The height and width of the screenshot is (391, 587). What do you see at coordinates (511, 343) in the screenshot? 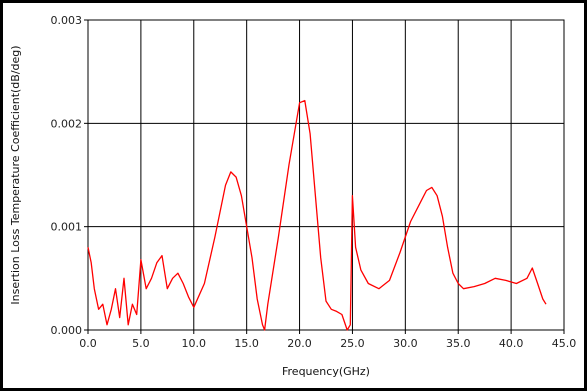
I see `x-tick-label: 40.0` at bounding box center [511, 343].